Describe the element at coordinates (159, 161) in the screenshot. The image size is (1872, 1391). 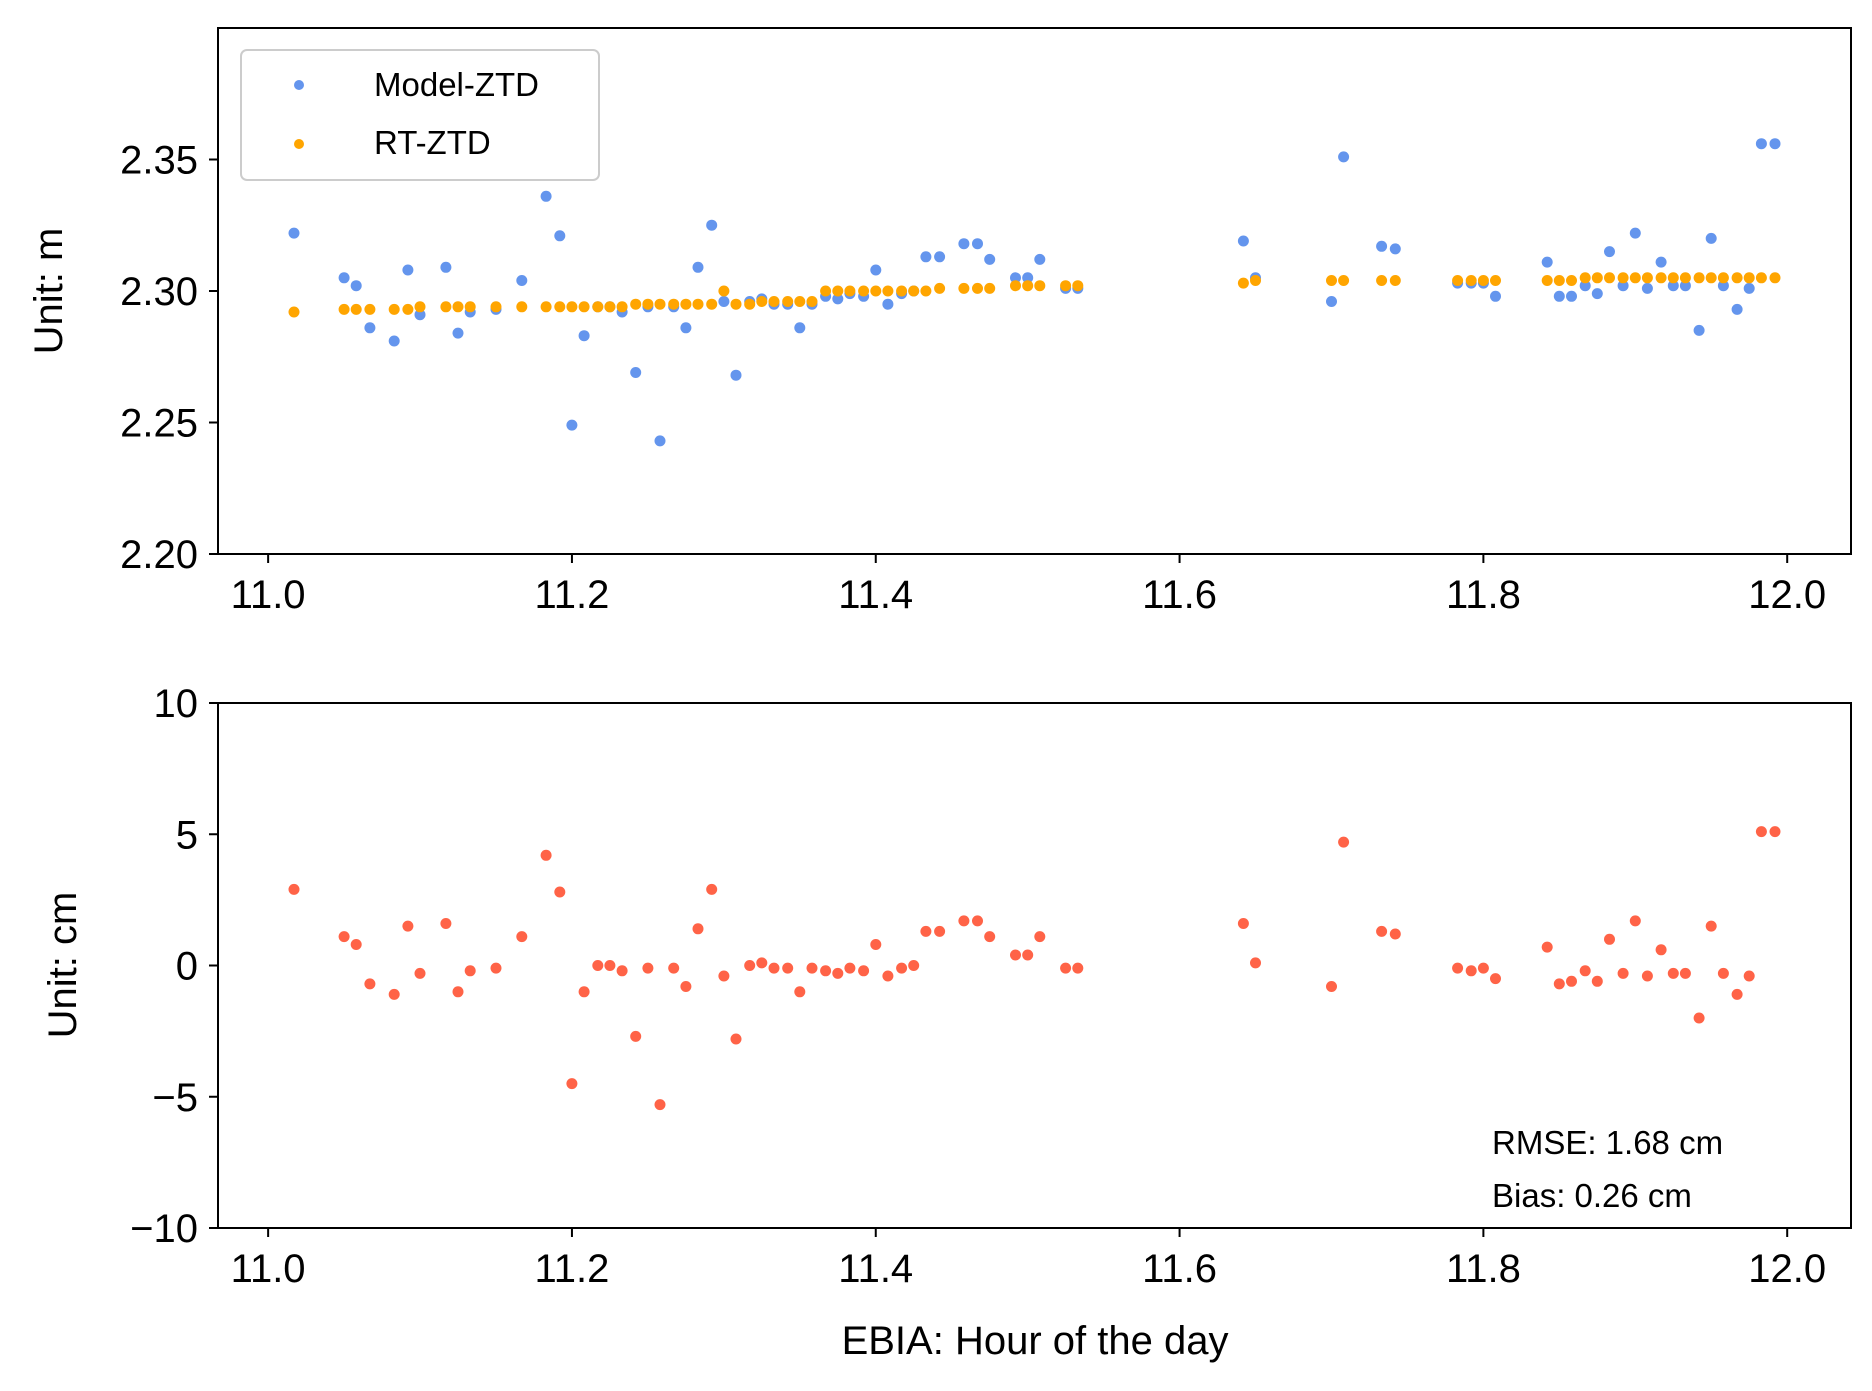
I see `ztd-y-tick-label: 2.35` at that location.